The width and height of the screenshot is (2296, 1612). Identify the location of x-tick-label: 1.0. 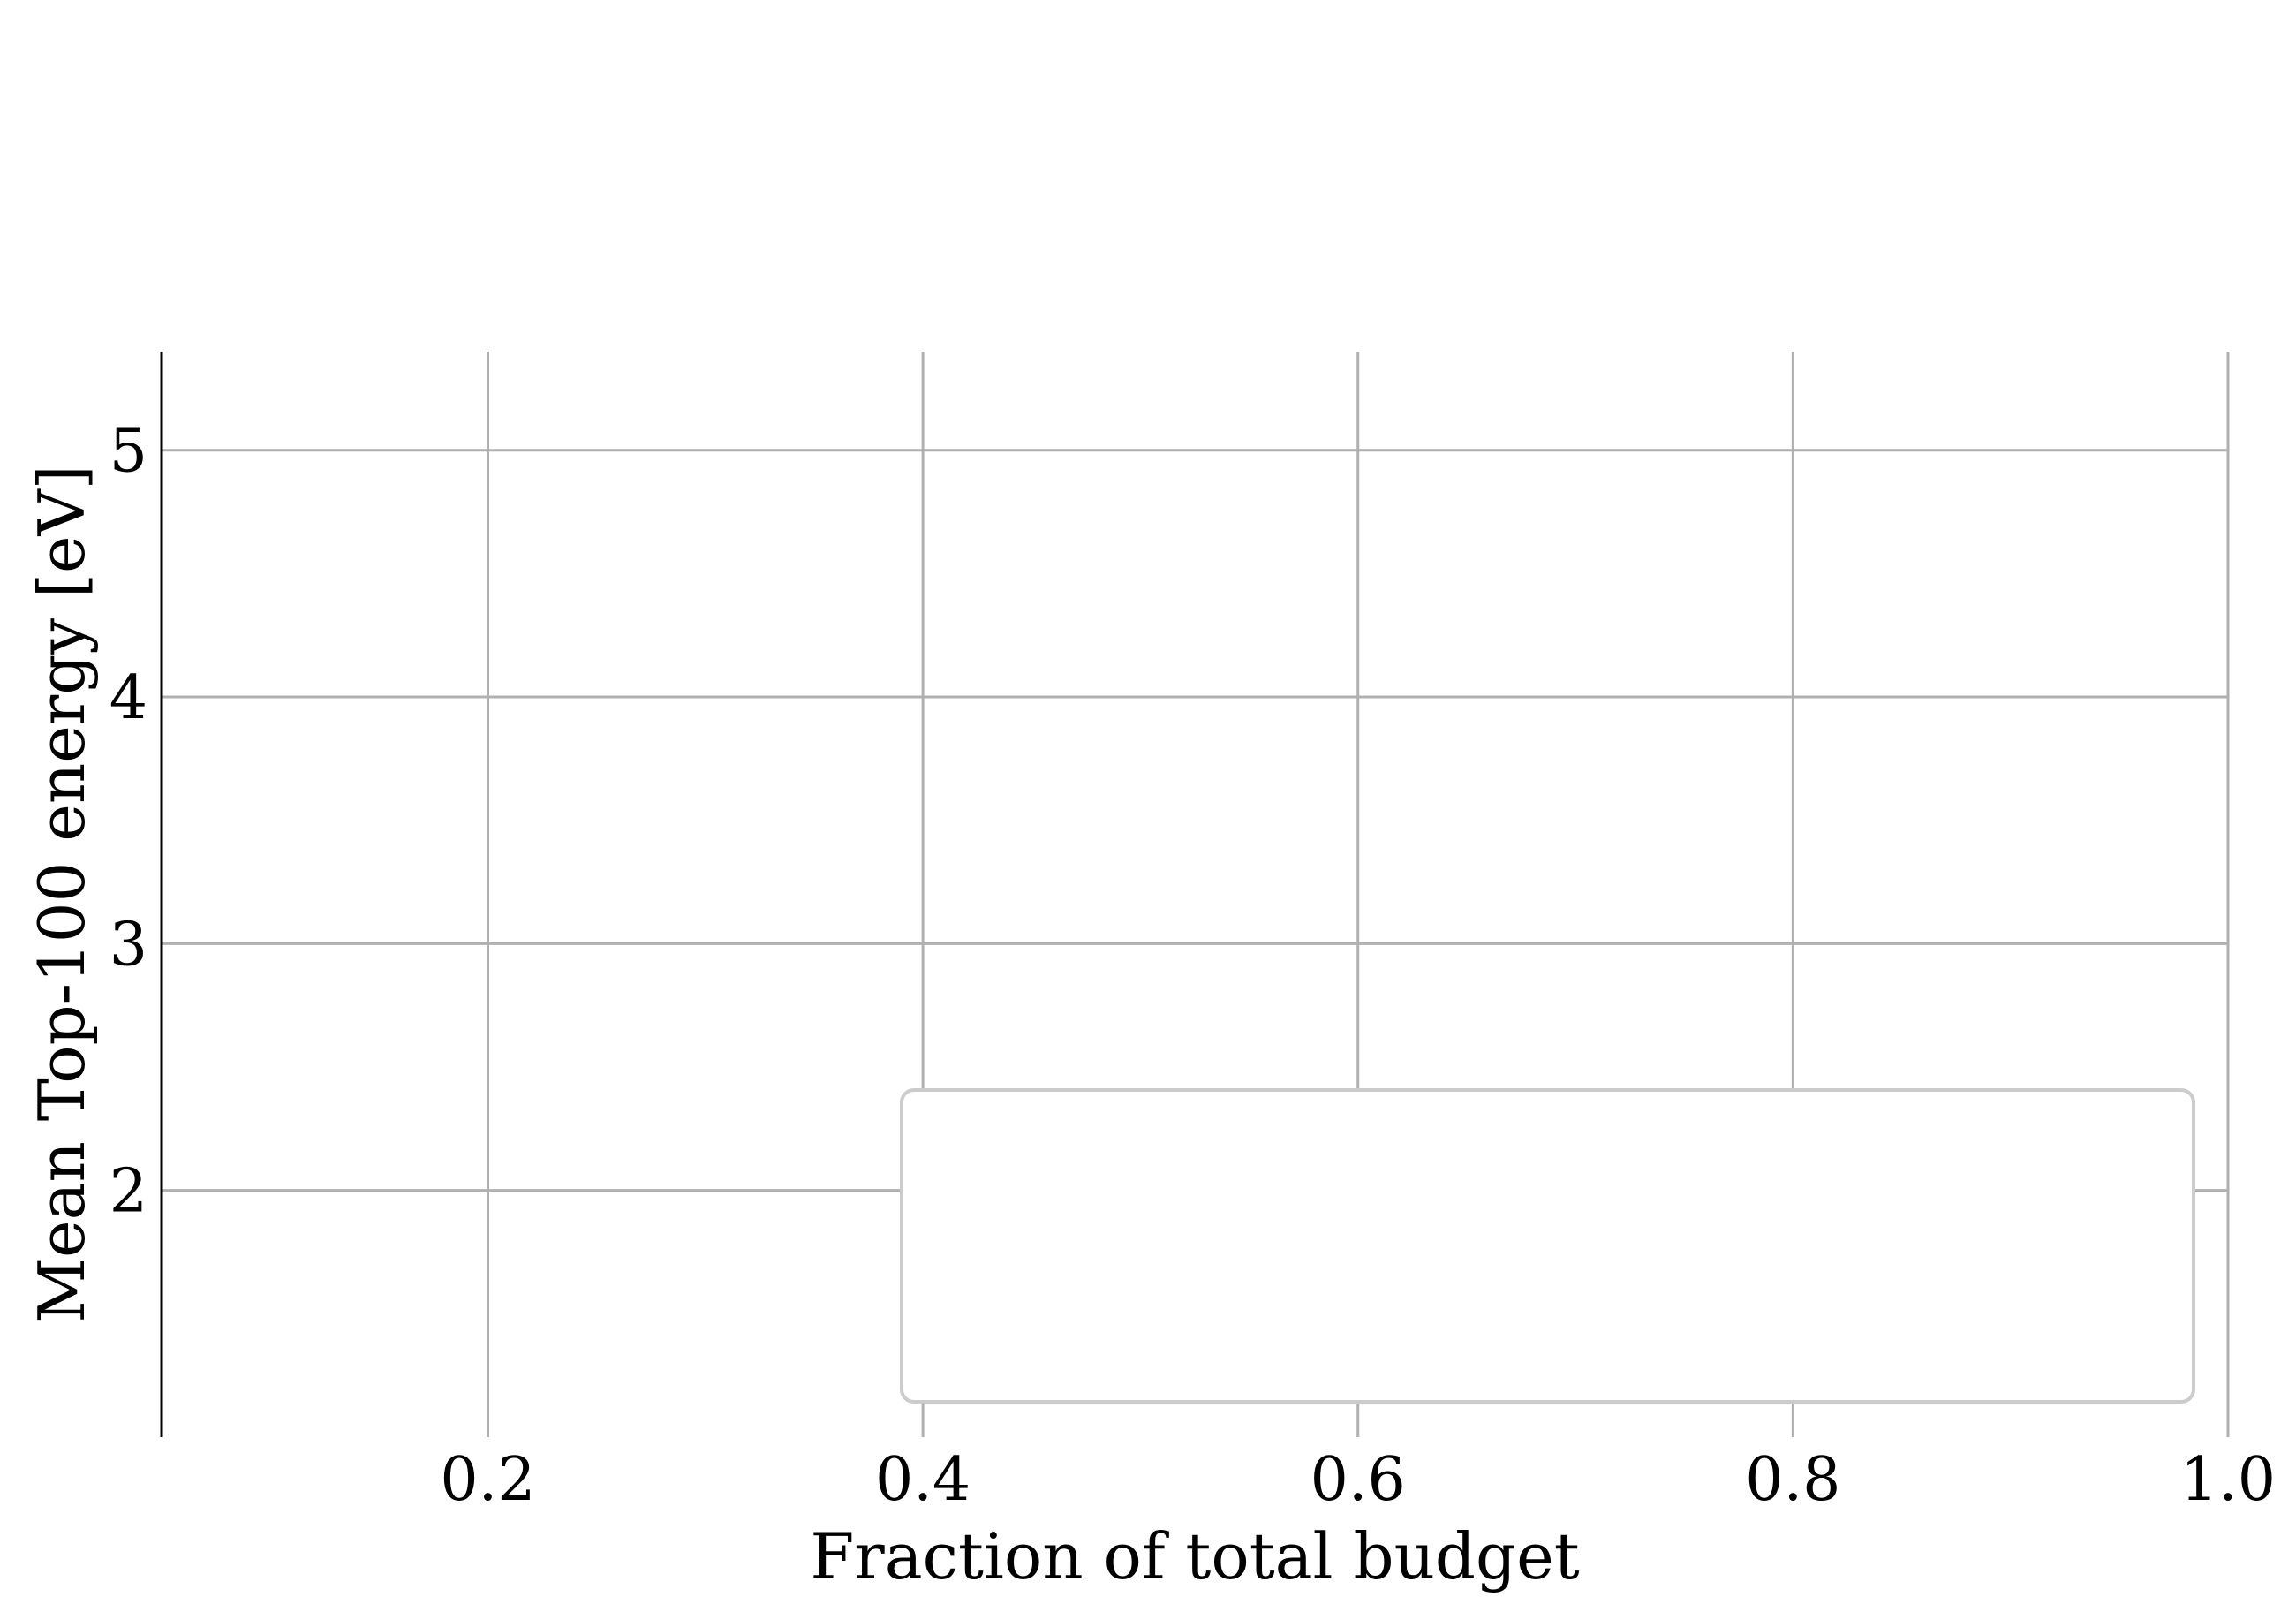
(2228, 1480).